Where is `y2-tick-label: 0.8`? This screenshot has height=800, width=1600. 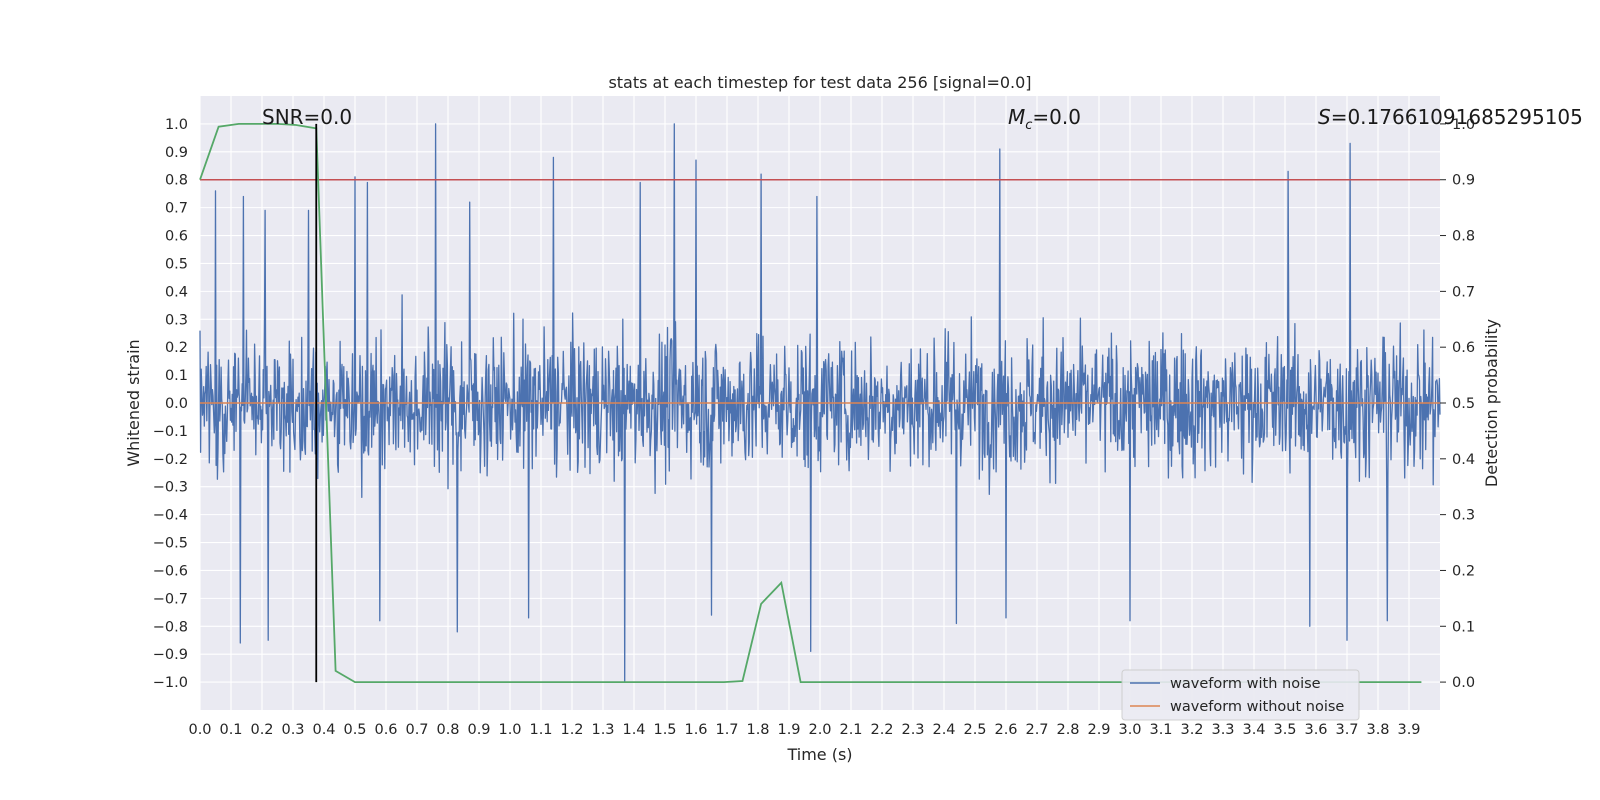
y2-tick-label: 0.8 is located at coordinates (1463, 237).